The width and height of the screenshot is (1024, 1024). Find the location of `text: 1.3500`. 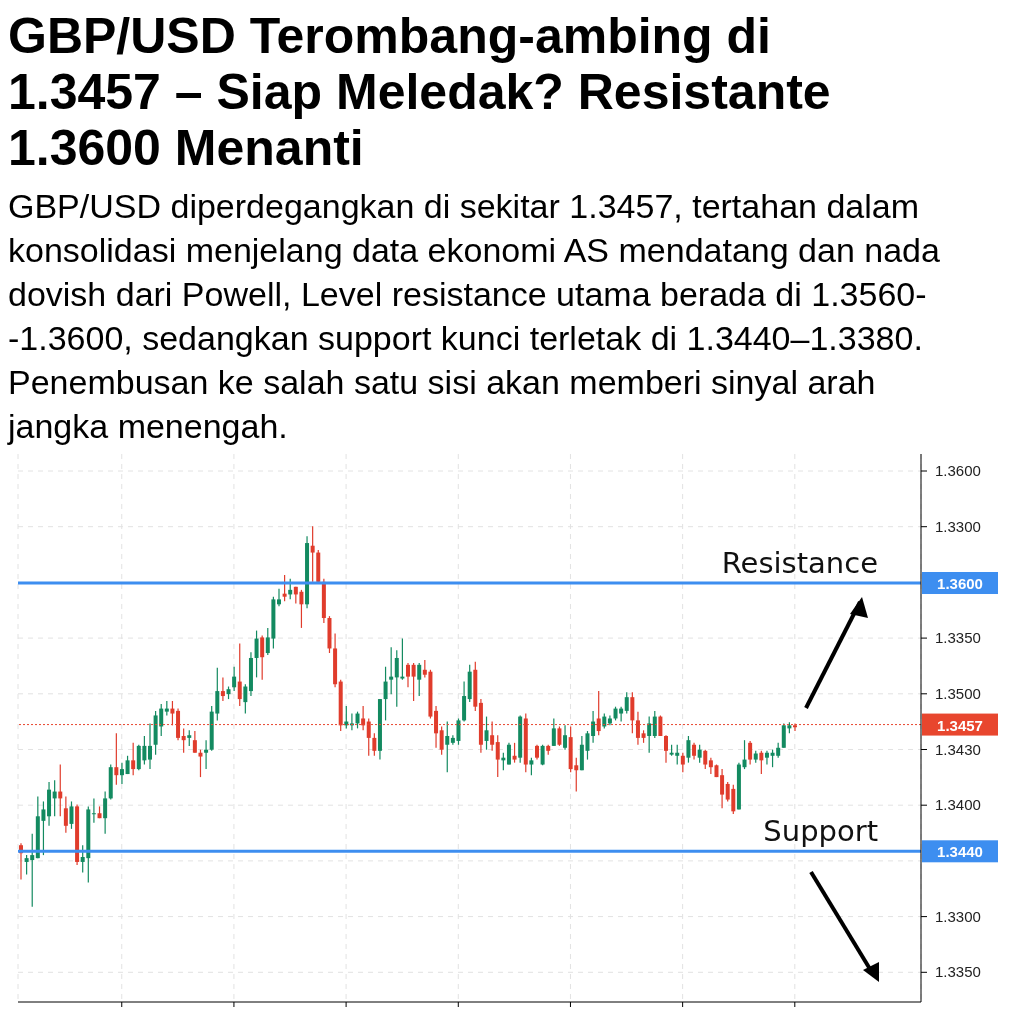

text: 1.3500 is located at coordinates (958, 693).